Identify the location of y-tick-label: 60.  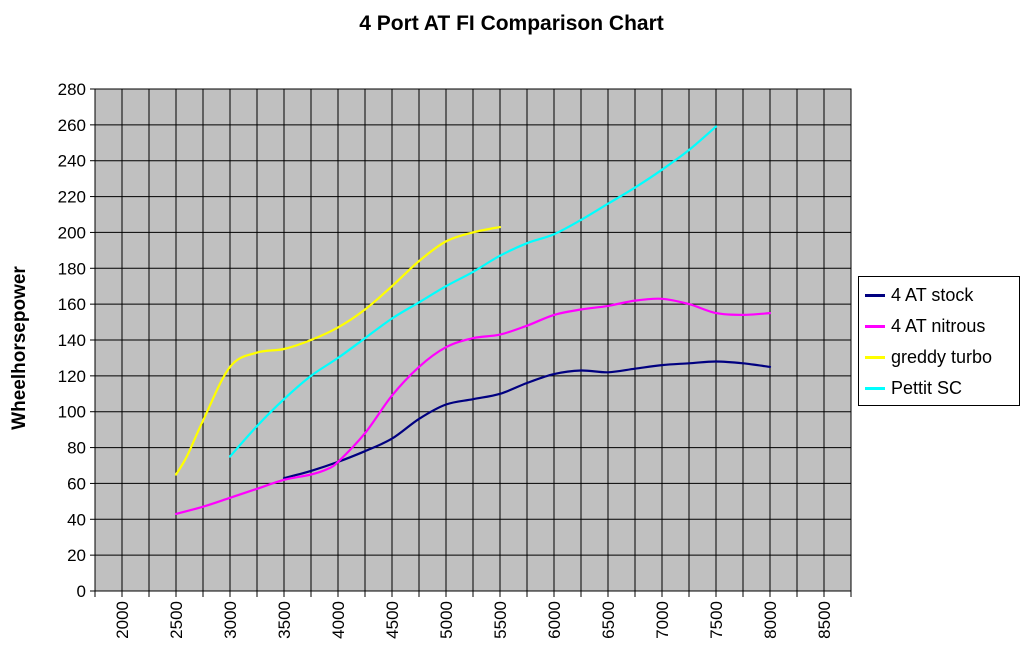
(76, 483).